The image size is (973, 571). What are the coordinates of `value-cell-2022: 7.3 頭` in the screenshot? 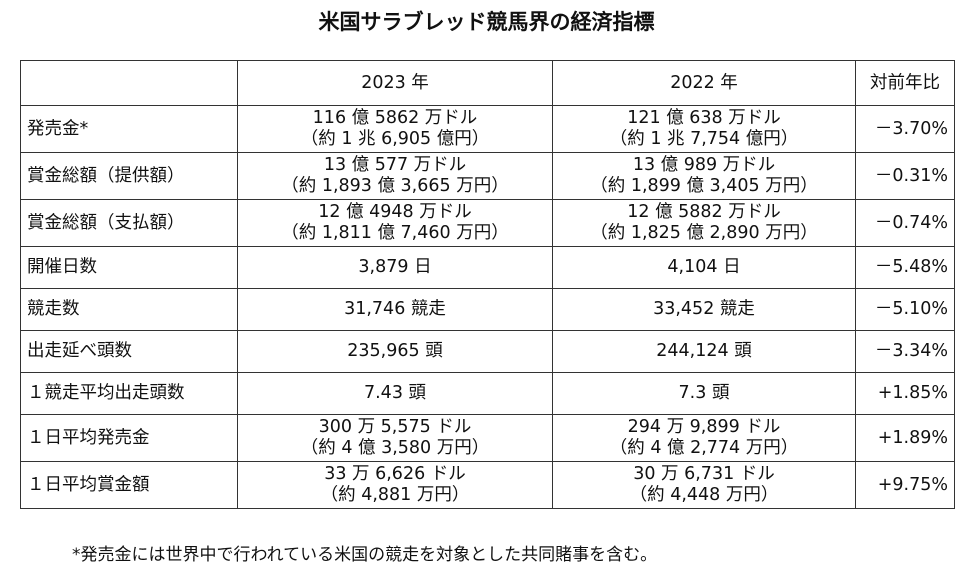 It's located at (704, 393).